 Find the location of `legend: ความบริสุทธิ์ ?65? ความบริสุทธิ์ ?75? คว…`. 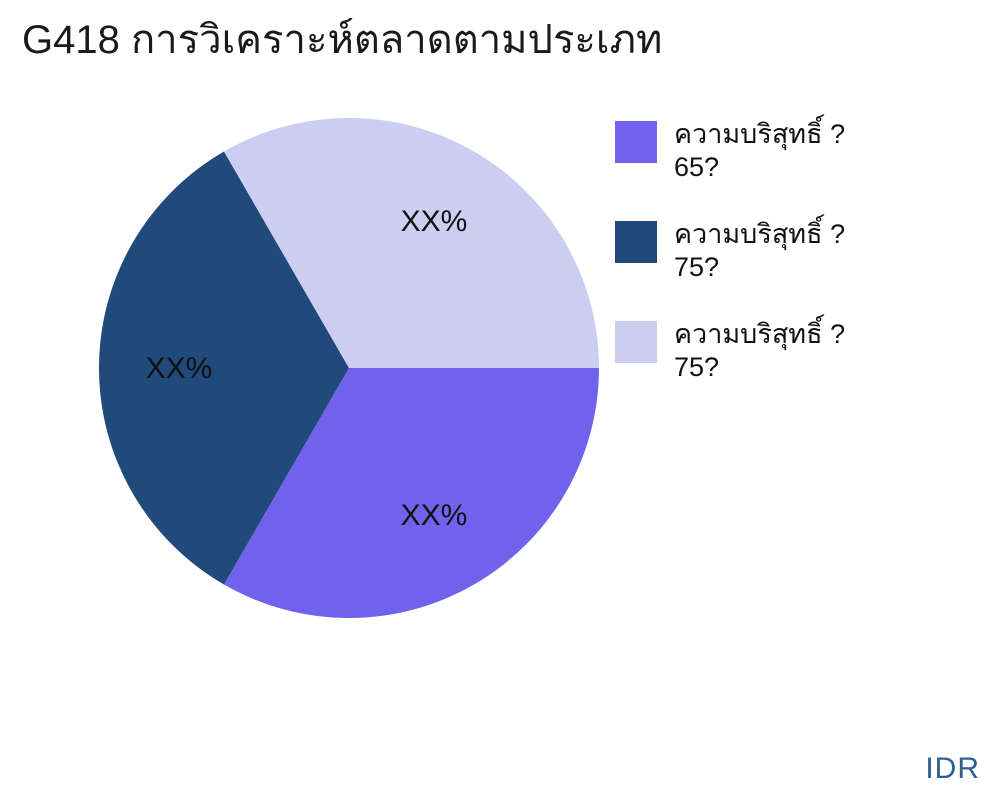

legend: ความบริสุทธิ์ ?65? ความบริสุทธิ์ ?75? คว… is located at coordinates (734, 268).